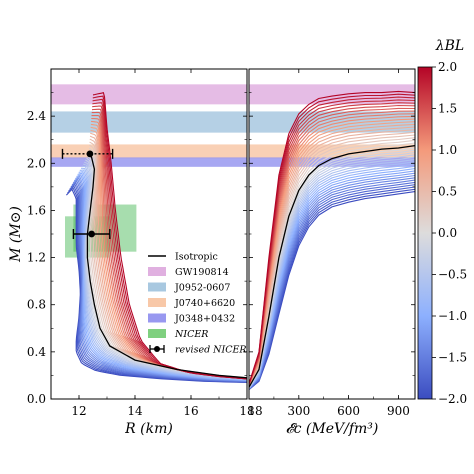 Image resolution: width=474 pixels, height=474 pixels. What do you see at coordinates (447, 67) in the screenshot?
I see `colorbar-tick-label: 2.0` at bounding box center [447, 67].